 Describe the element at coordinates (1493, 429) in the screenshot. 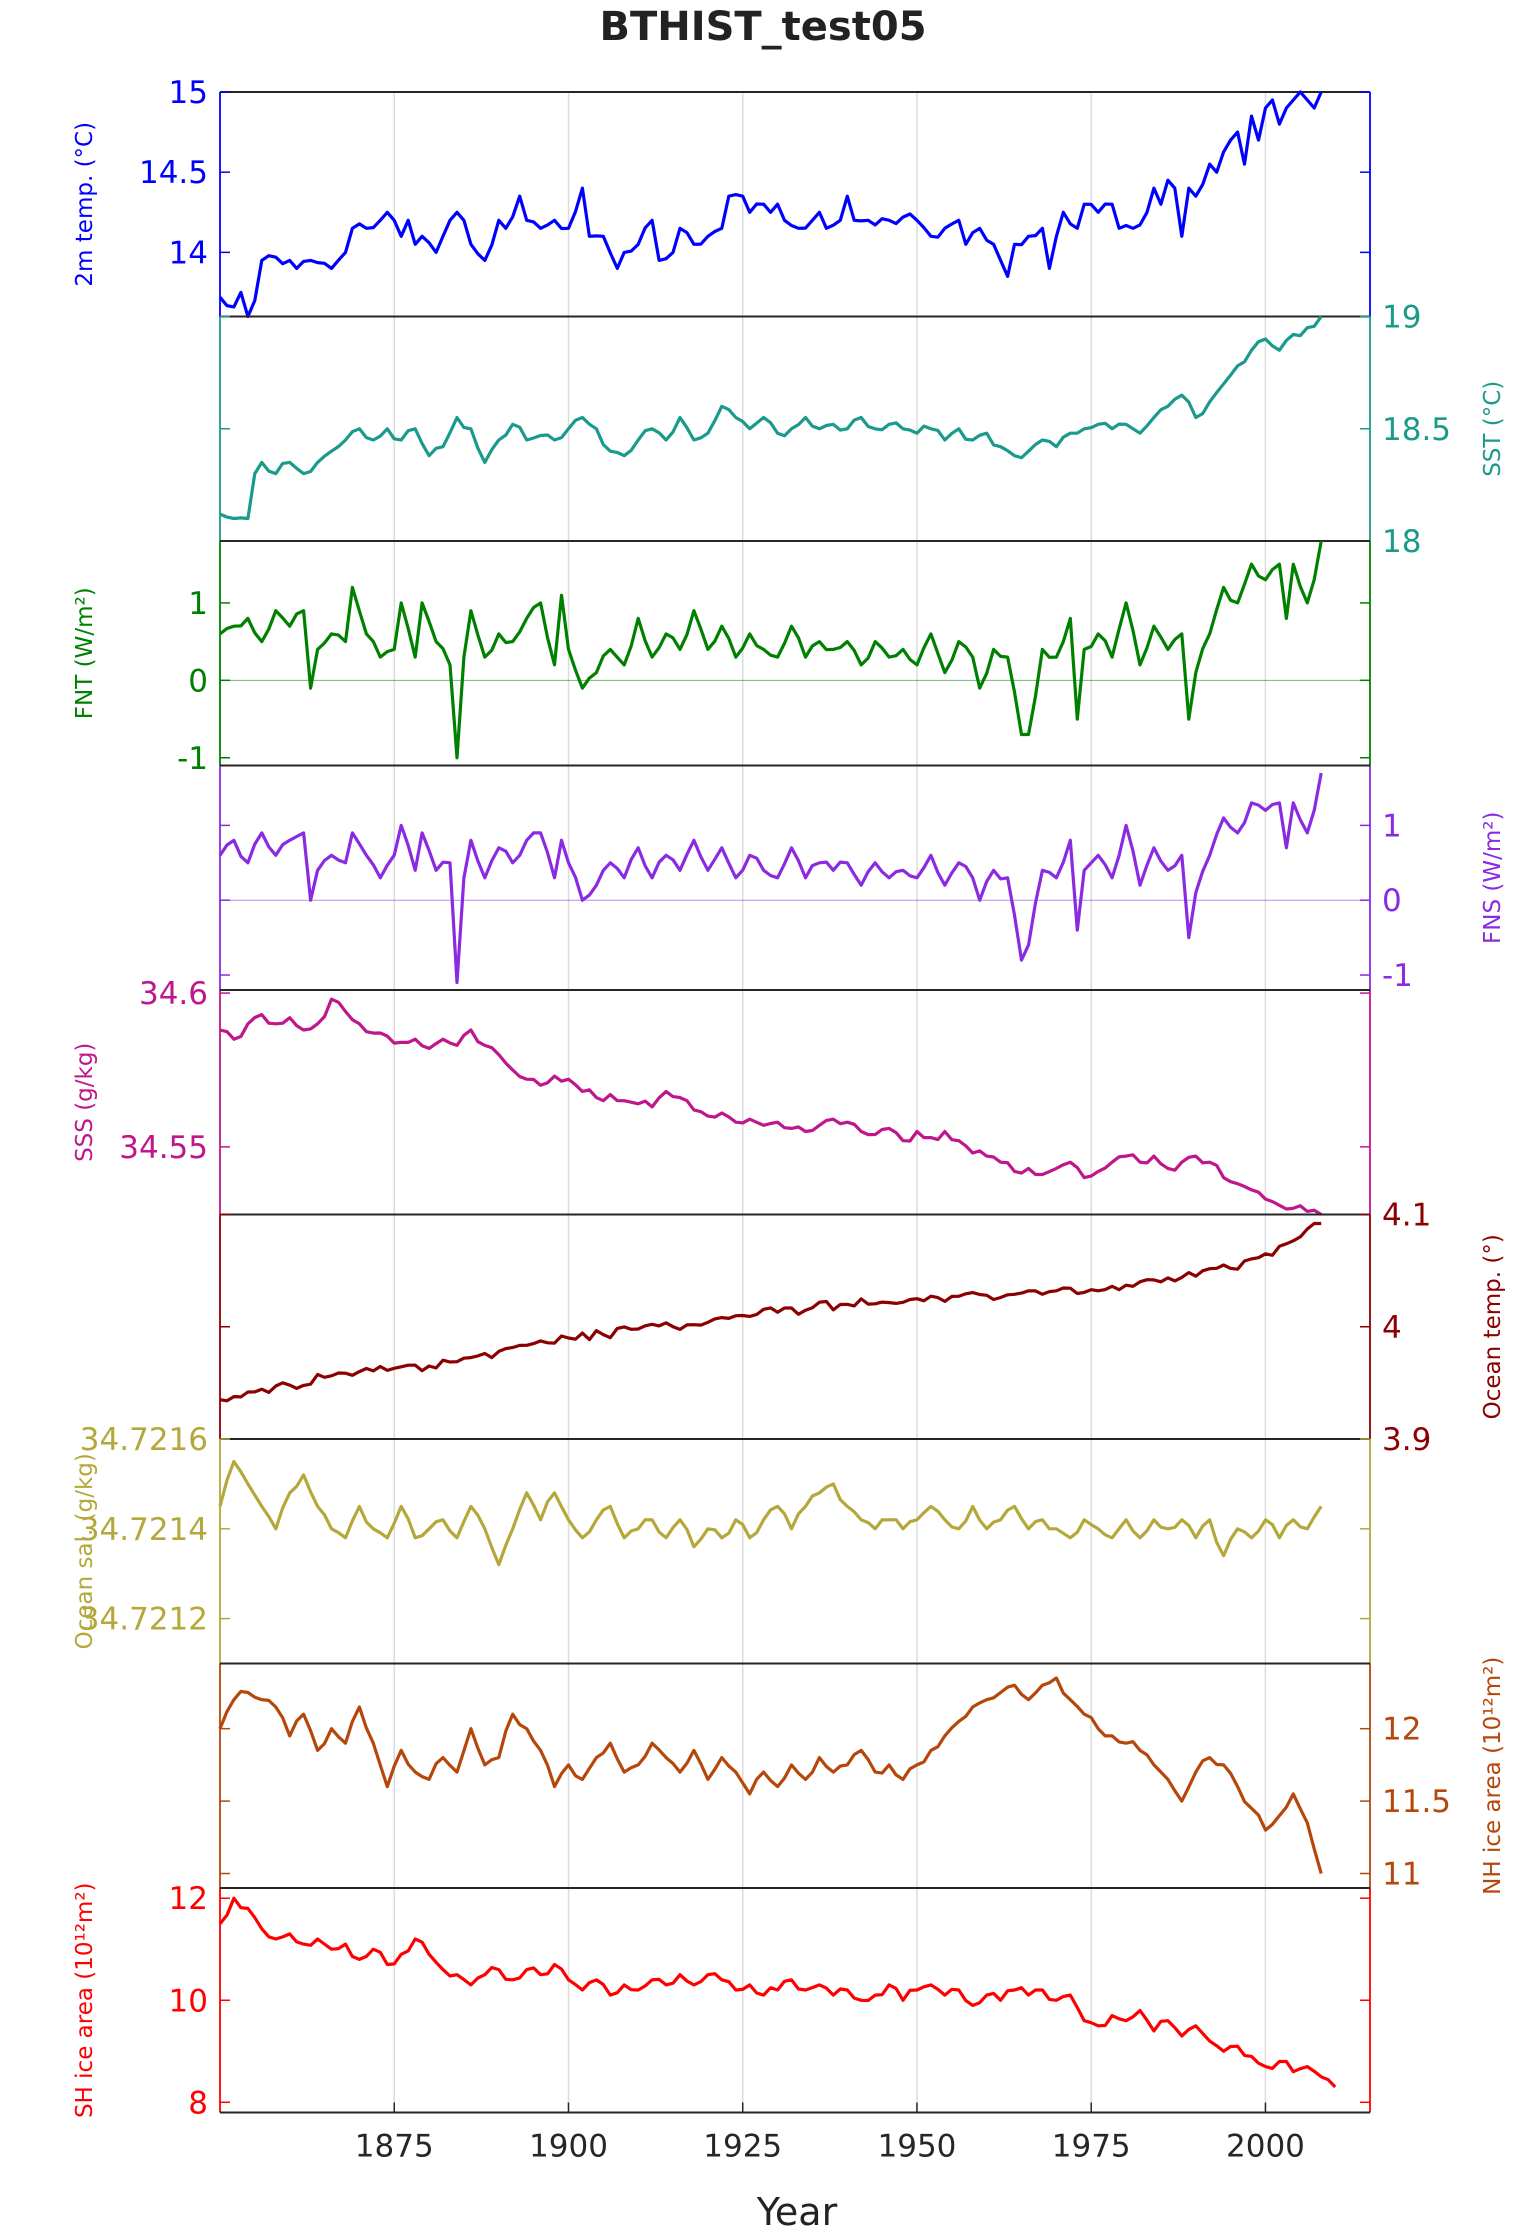

I see `y-axis-label: SST (°C)` at that location.